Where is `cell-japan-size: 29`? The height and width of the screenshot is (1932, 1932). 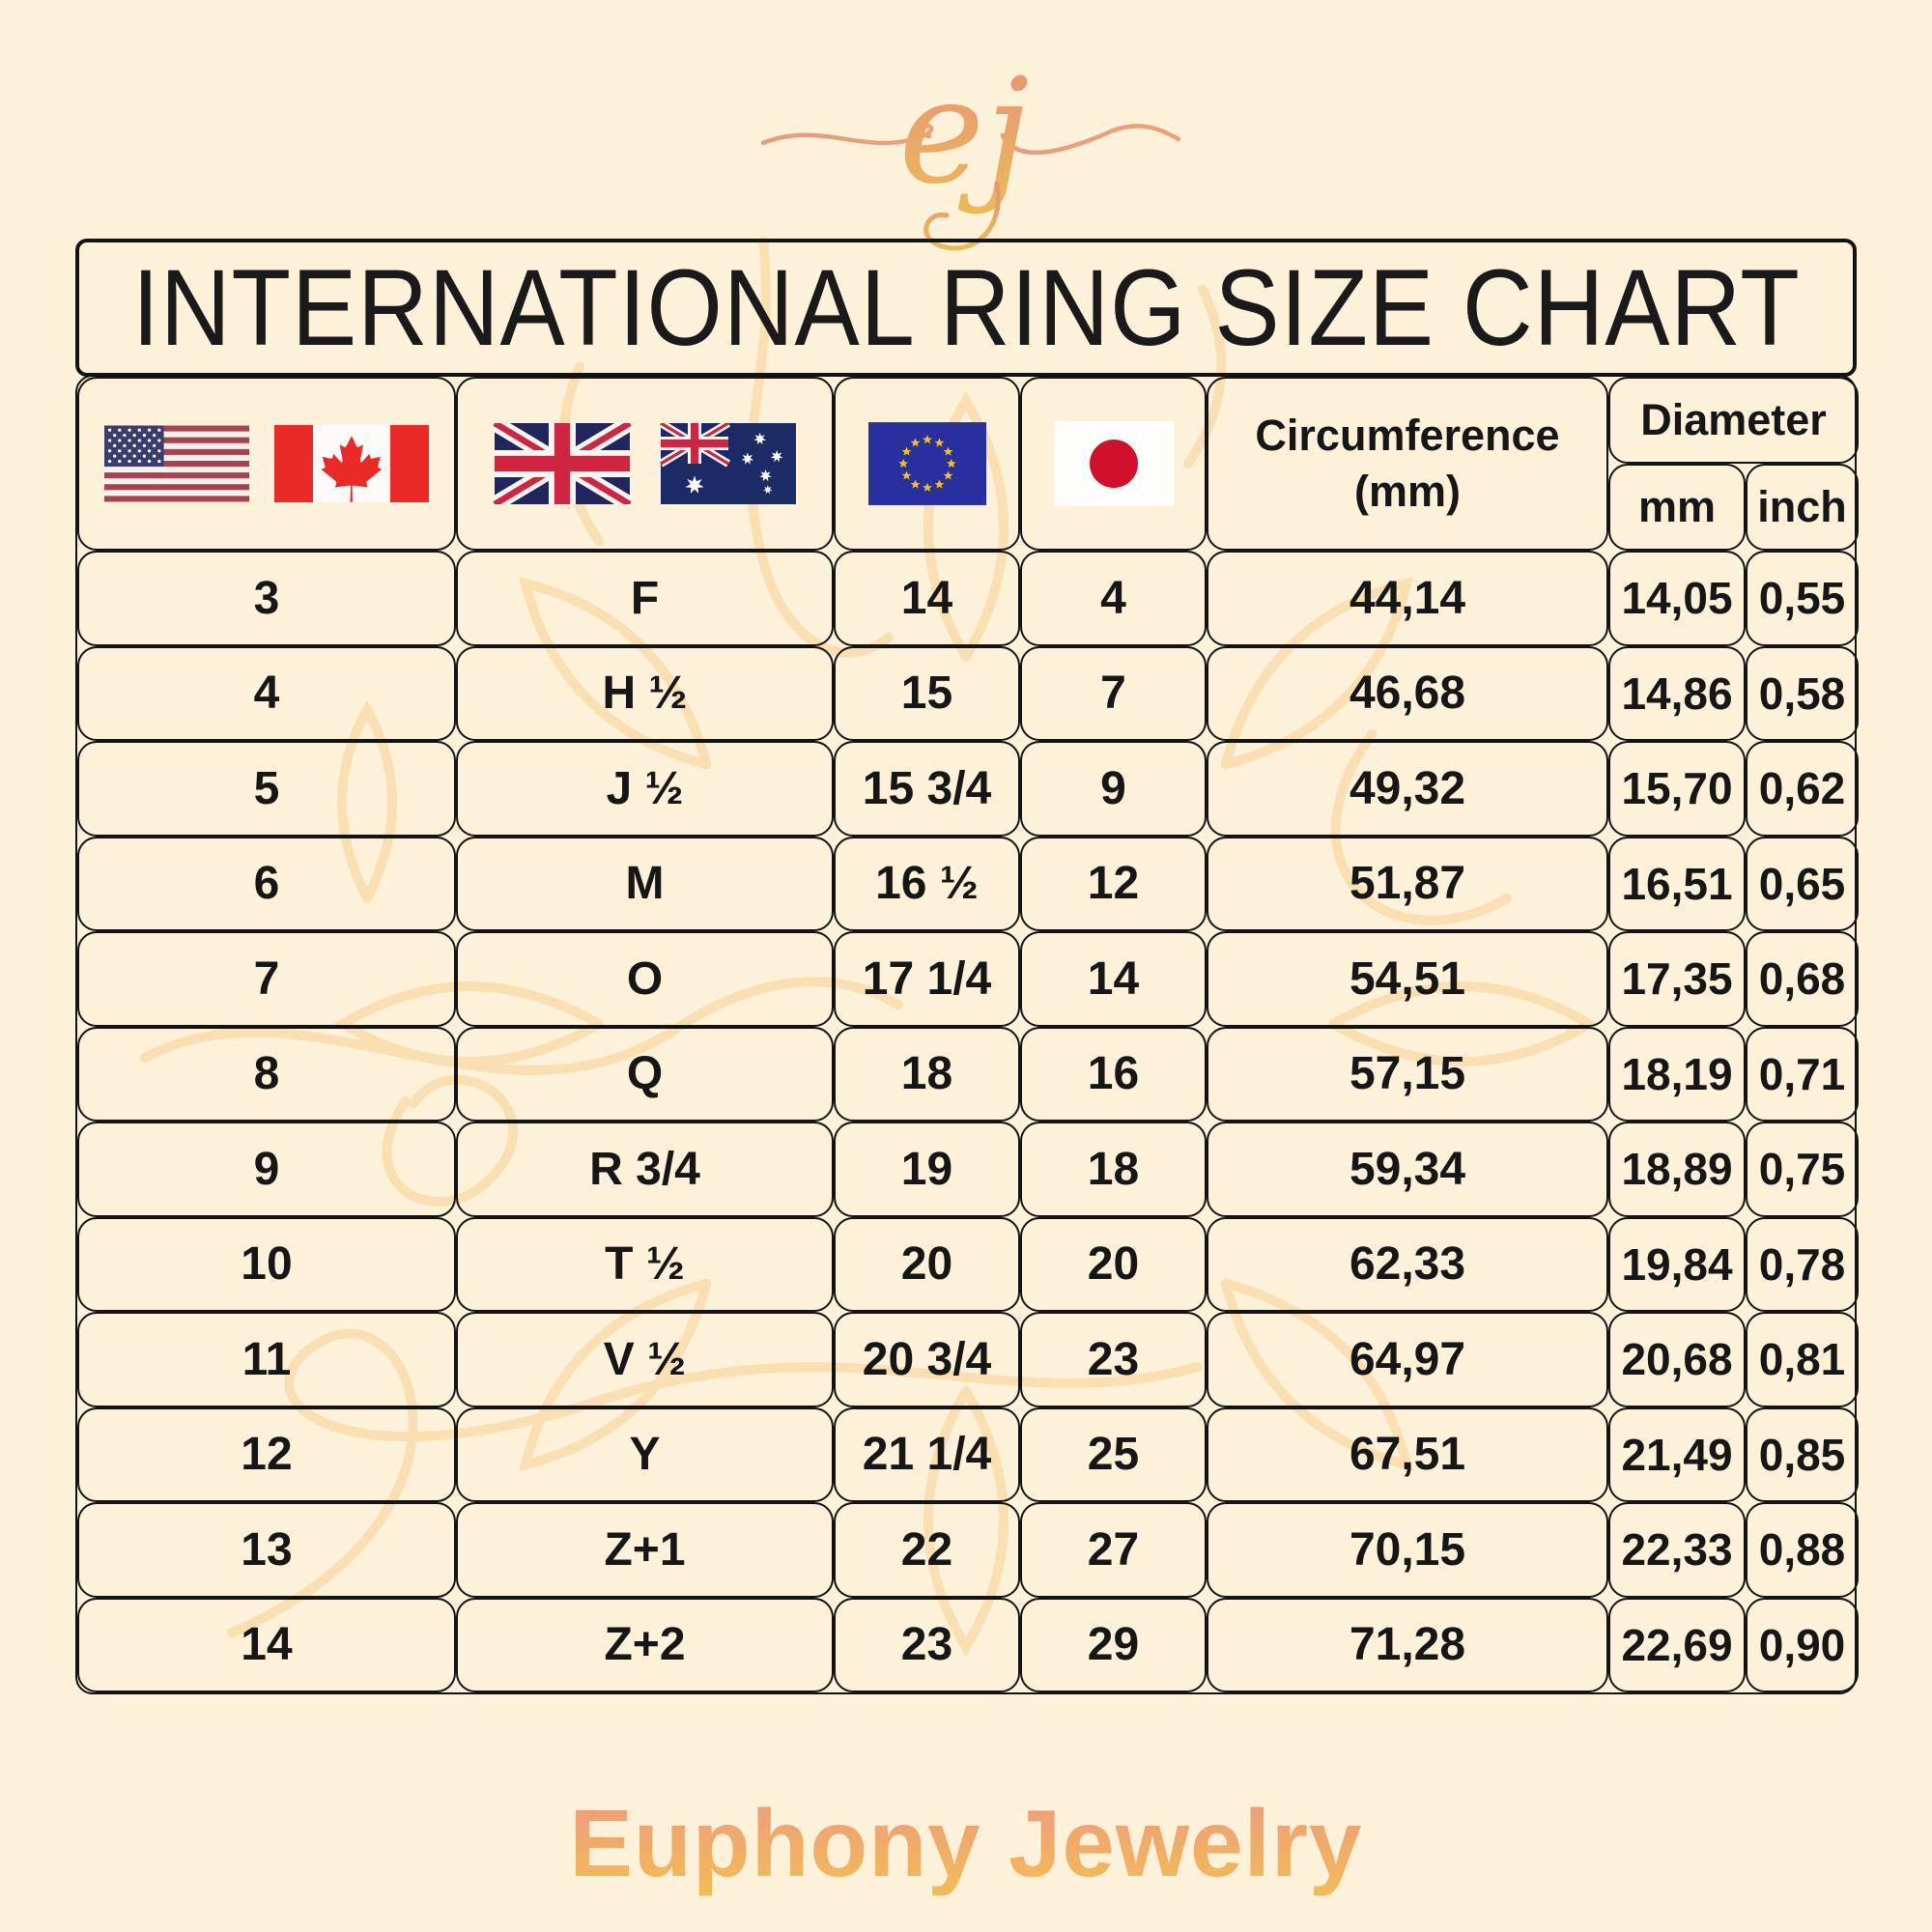 cell-japan-size: 29 is located at coordinates (1113, 1644).